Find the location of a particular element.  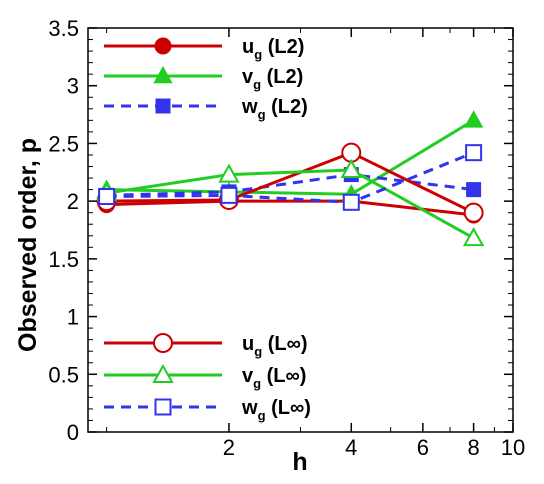

x-tick-label: 4 is located at coordinates (351, 447).